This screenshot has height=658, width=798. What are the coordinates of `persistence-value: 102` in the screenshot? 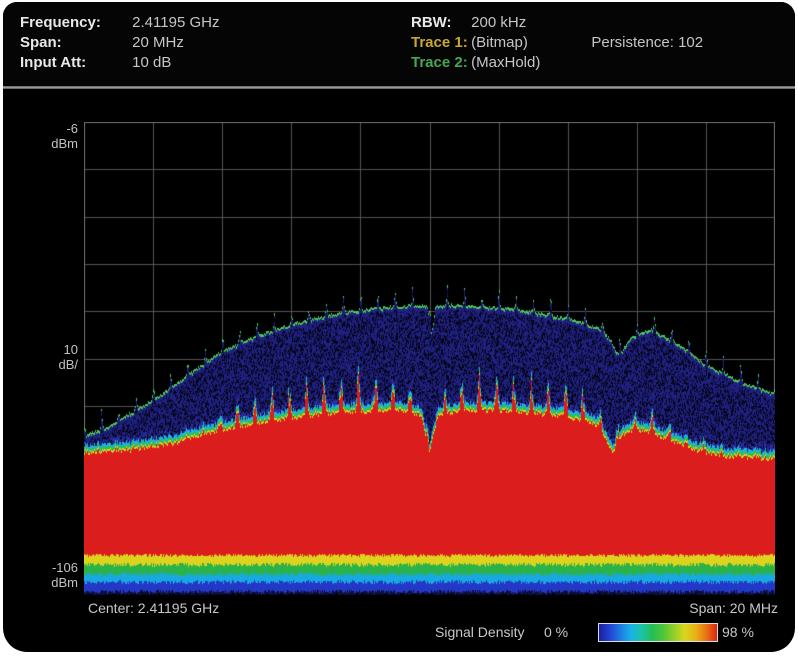 It's located at (691, 42).